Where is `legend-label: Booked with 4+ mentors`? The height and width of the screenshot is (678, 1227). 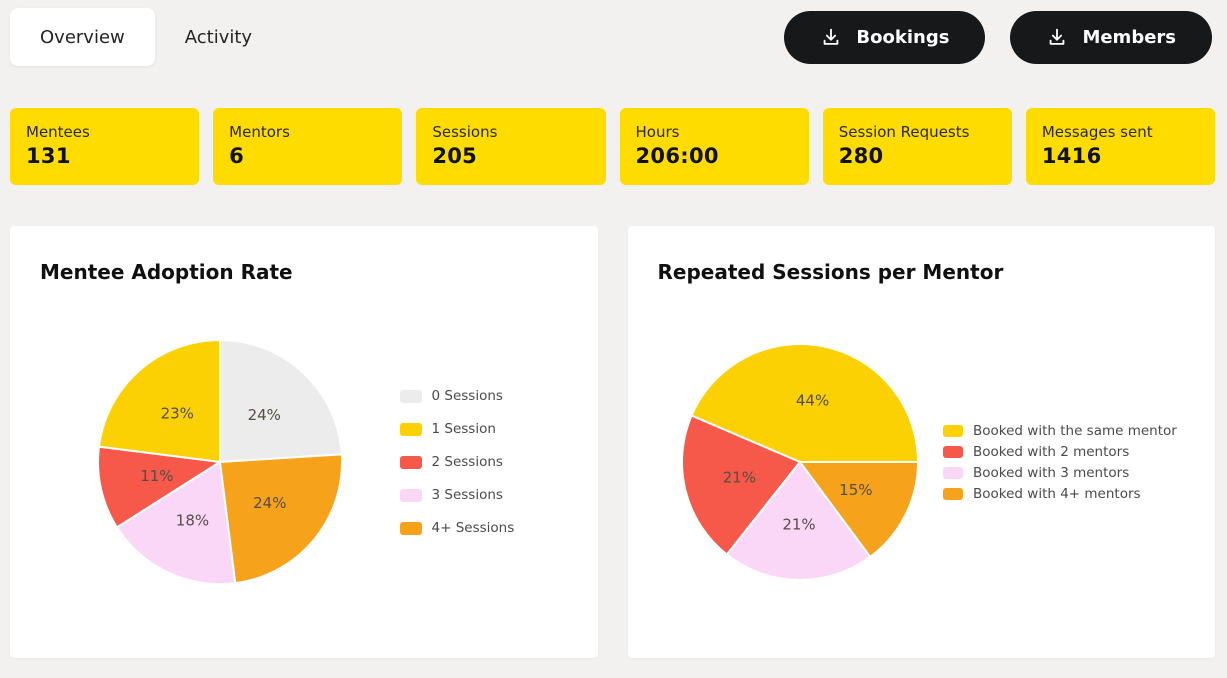
legend-label: Booked with 4+ mentors is located at coordinates (1057, 493).